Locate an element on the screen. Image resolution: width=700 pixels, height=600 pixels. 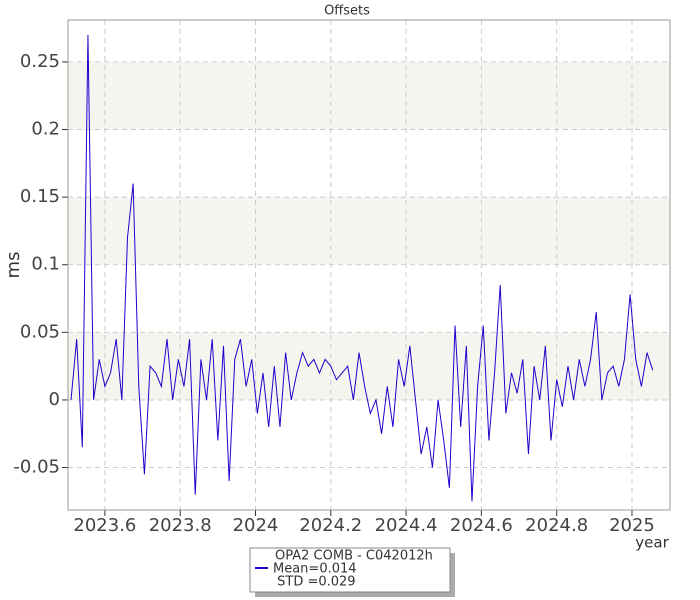
legend-box is located at coordinates (350, 570).